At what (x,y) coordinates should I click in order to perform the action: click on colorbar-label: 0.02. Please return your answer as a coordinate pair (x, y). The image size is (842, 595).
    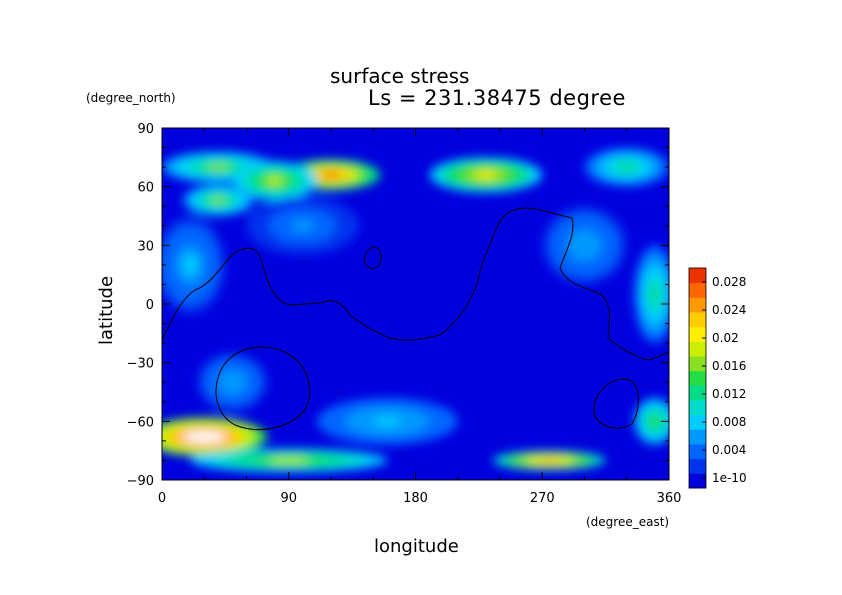
    Looking at the image, I should click on (725, 338).